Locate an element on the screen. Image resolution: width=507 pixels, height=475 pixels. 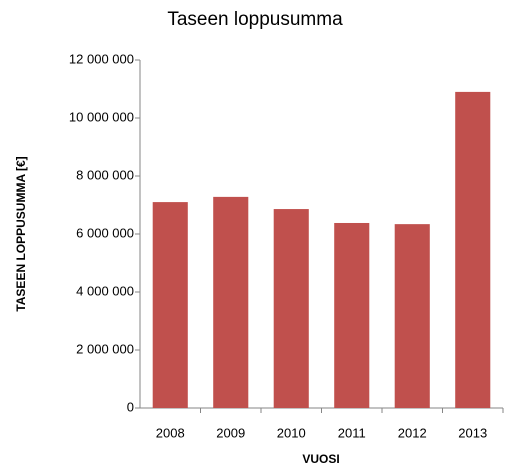
chart-title: Taseen loppusumma is located at coordinates (255, 19).